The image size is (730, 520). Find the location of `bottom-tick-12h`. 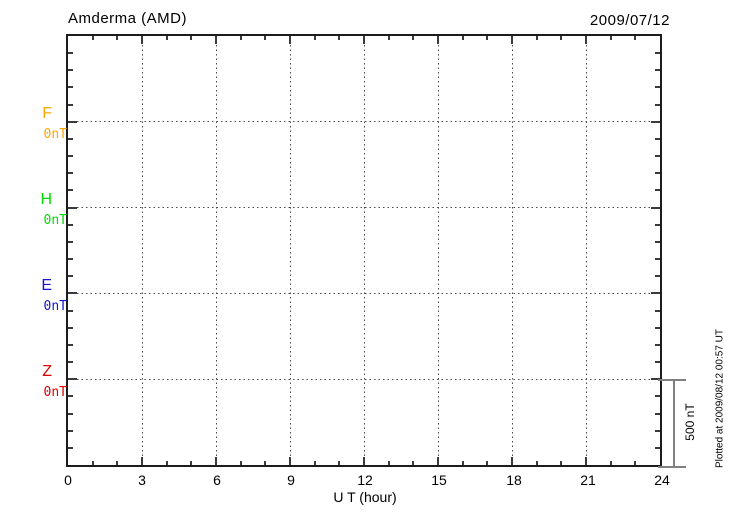

bottom-tick-12h is located at coordinates (364, 461).